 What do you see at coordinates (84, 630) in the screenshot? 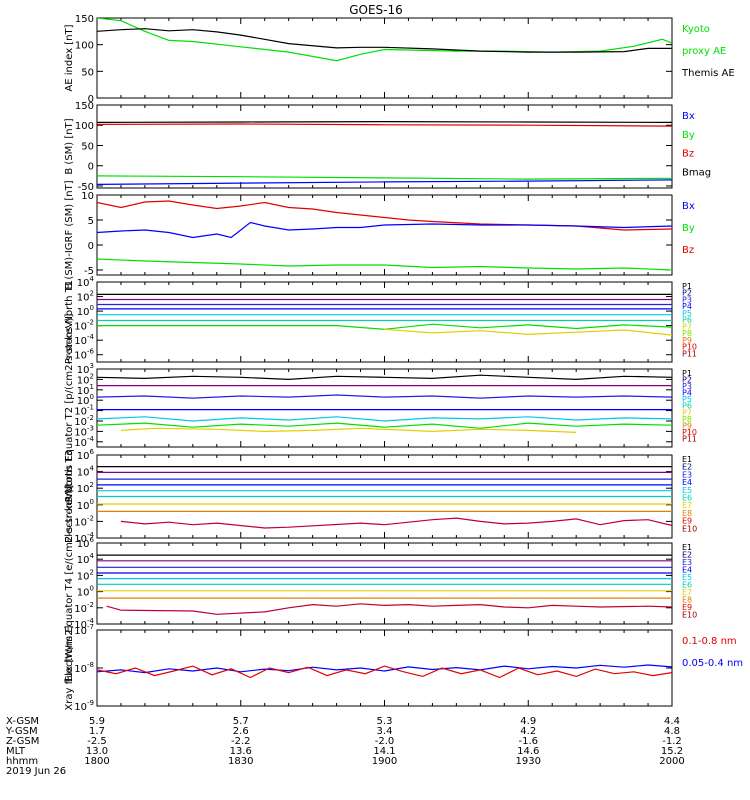
I see `y-tick-label: 10⁻⁷` at bounding box center [84, 630].